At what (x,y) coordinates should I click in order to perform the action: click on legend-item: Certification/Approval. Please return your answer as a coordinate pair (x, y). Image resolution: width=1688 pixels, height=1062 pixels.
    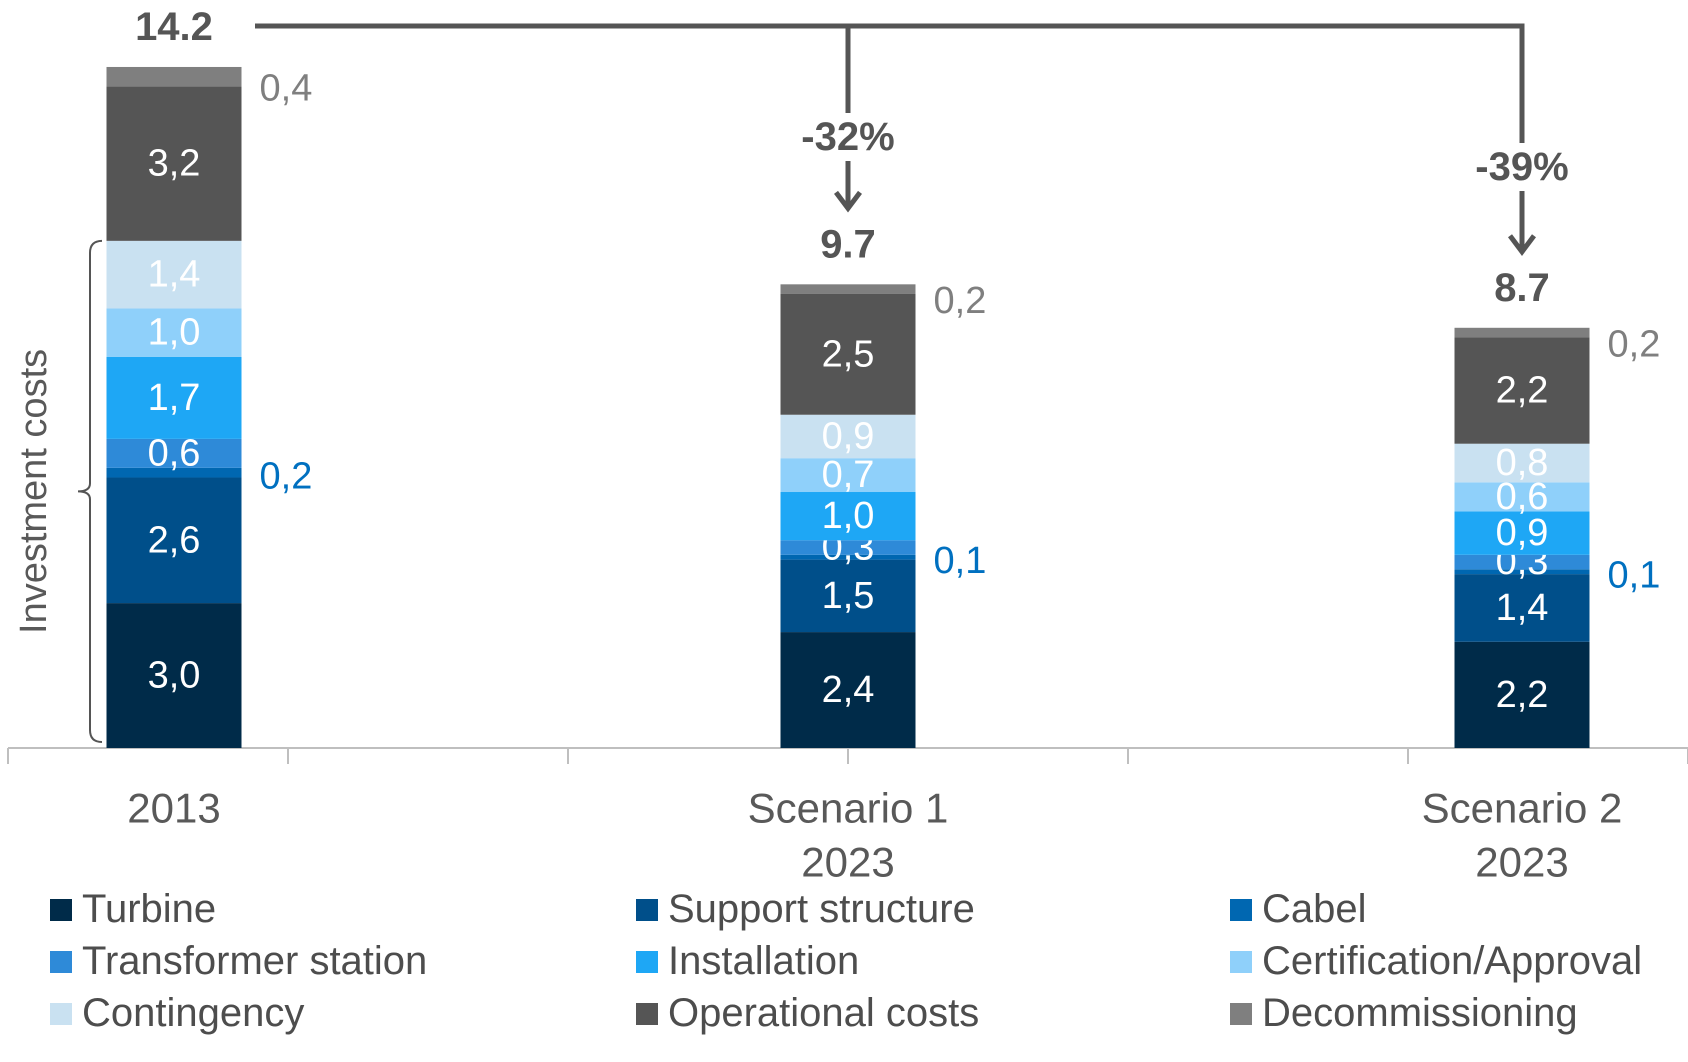
    Looking at the image, I should click on (1436, 961).